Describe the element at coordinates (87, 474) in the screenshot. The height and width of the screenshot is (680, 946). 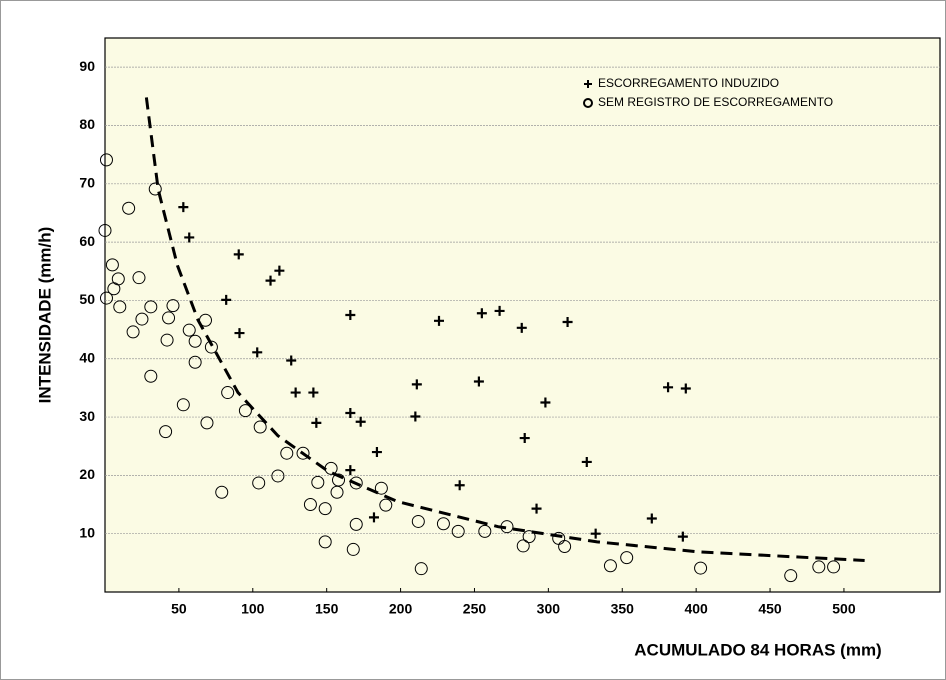
I see `y-tick-label: 20` at that location.